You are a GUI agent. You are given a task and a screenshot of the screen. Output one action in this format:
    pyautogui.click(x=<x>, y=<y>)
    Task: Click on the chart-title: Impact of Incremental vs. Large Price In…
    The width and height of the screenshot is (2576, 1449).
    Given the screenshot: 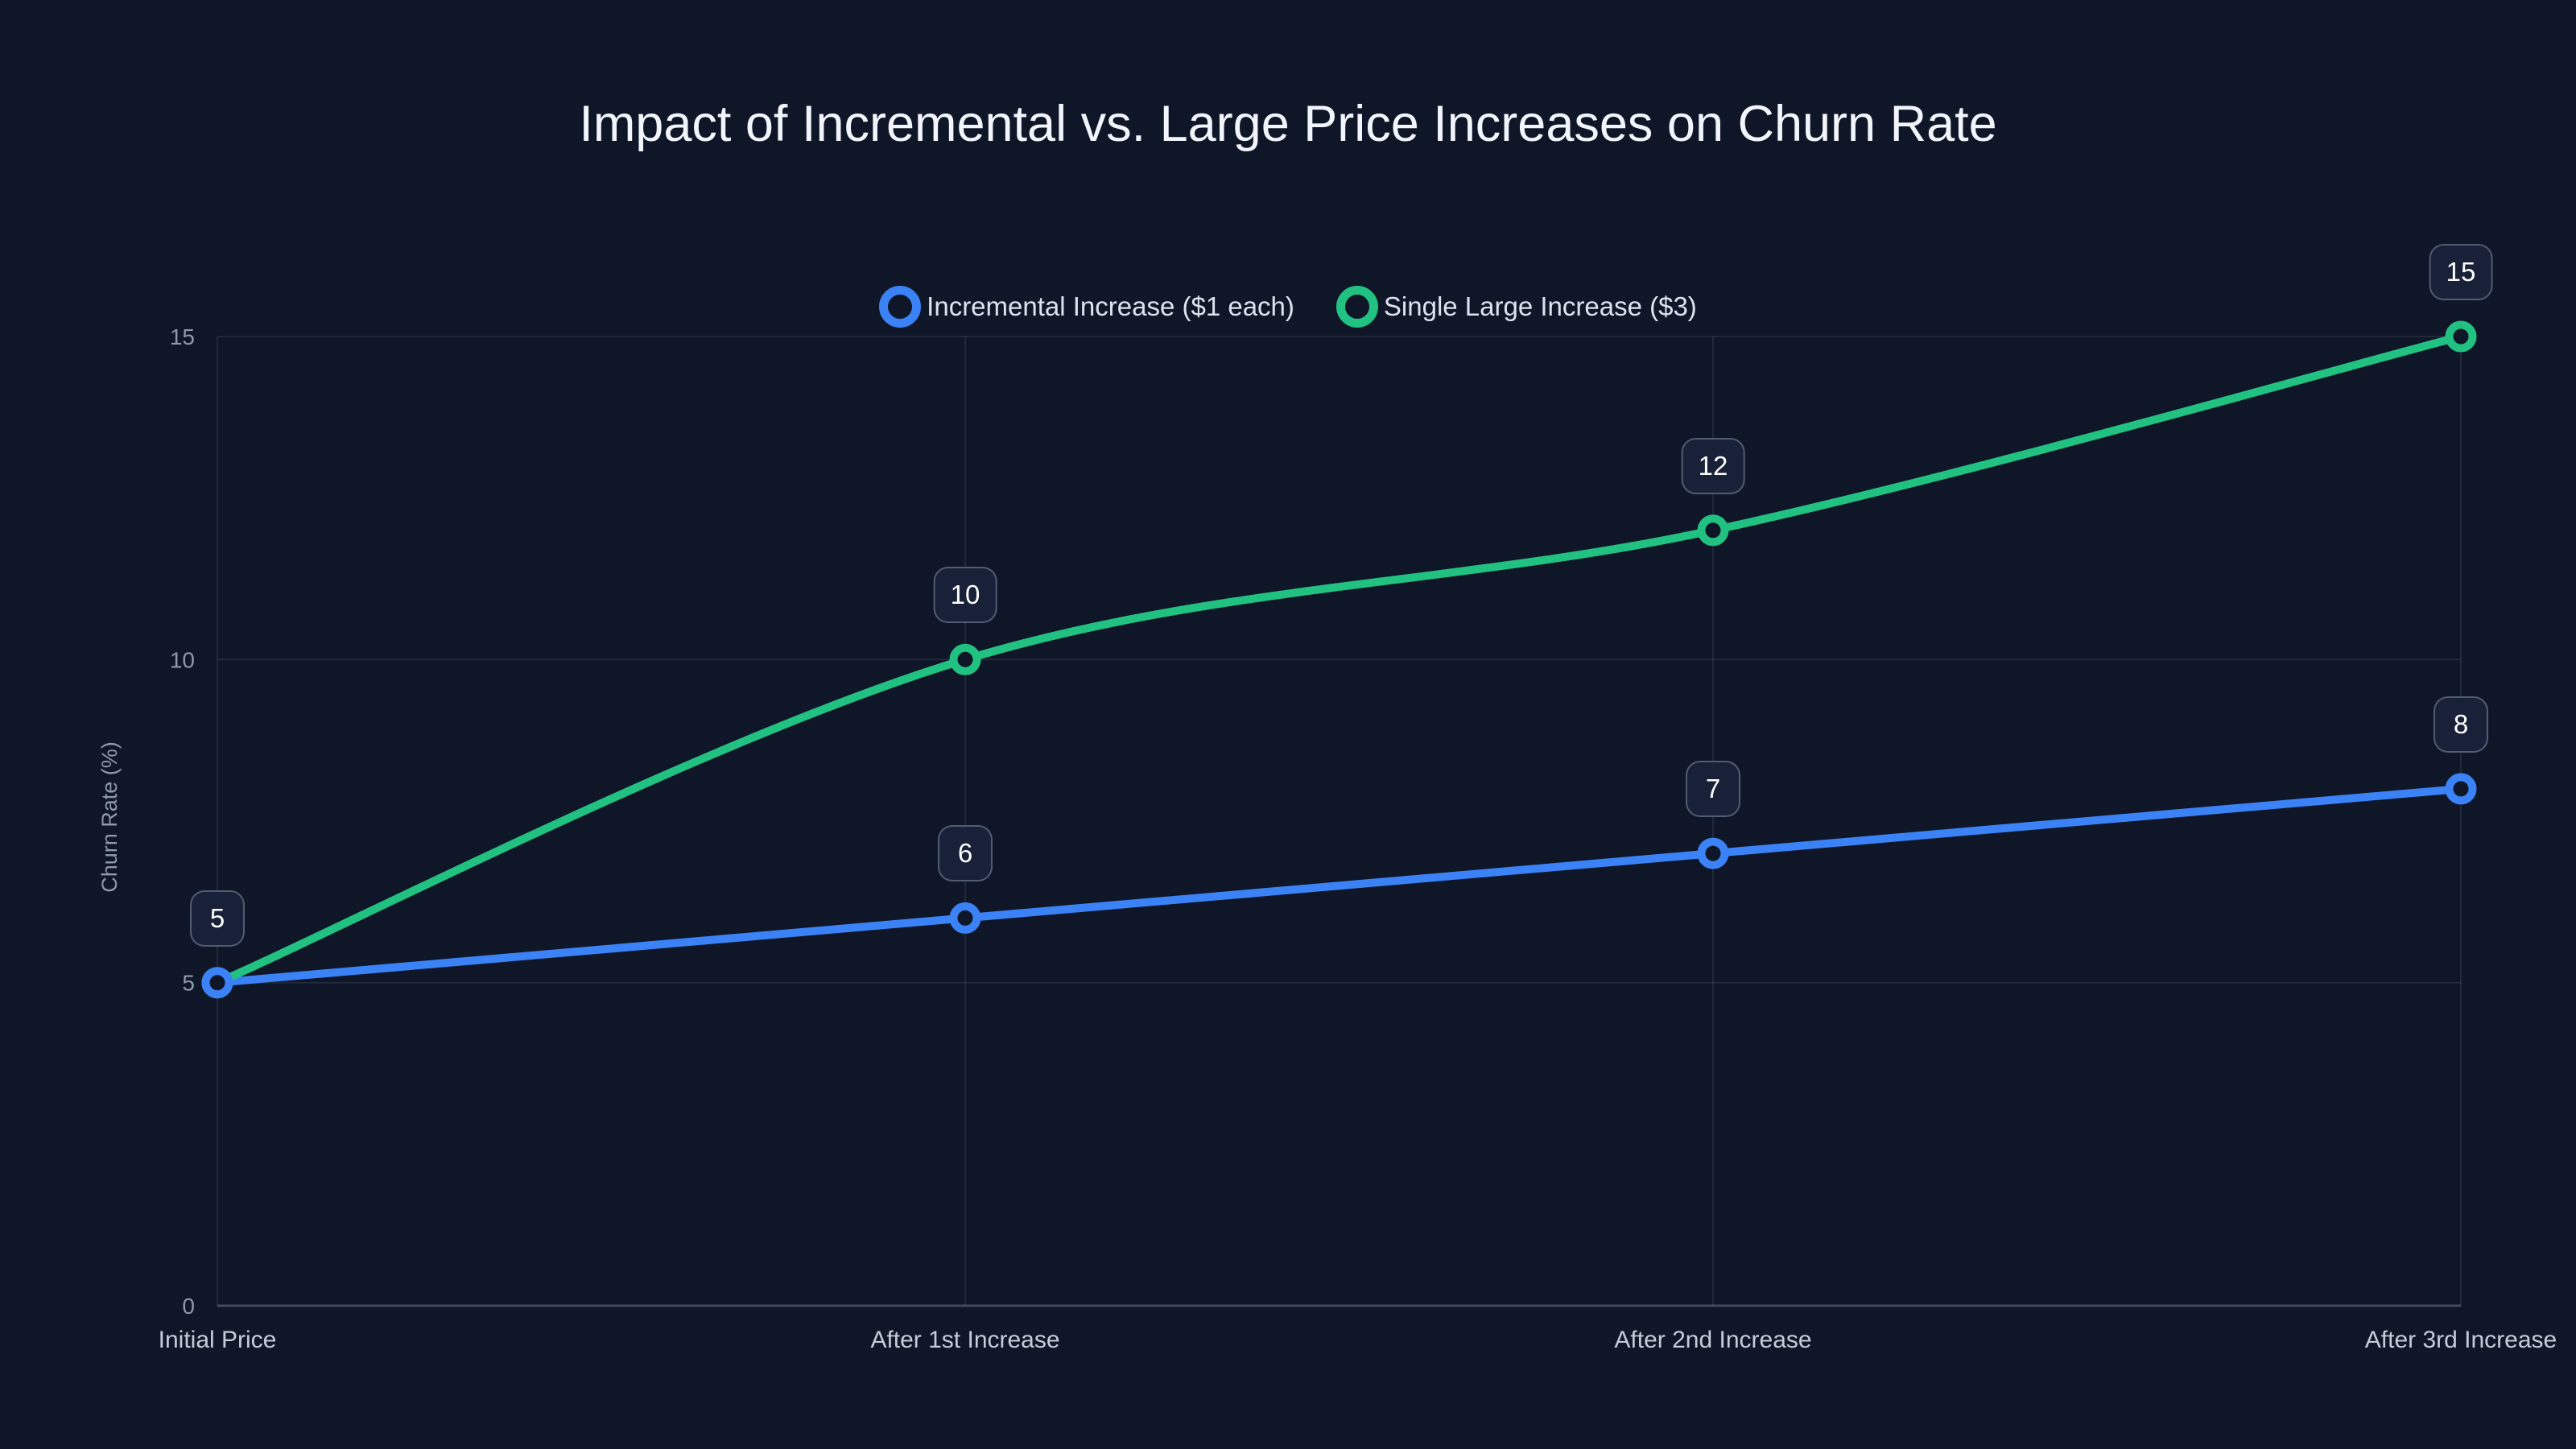 What is the action you would take?
    pyautogui.click(x=1288, y=124)
    